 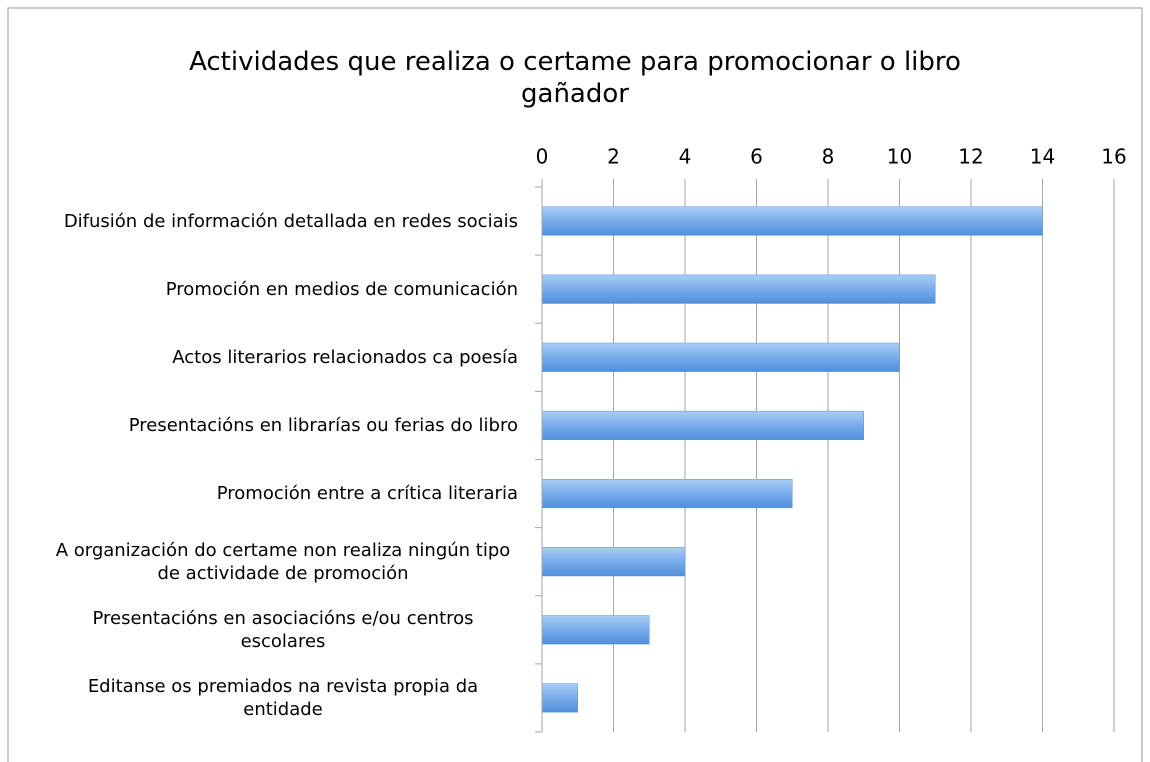 I want to click on x-tick-label: 16, so click(x=1113, y=157).